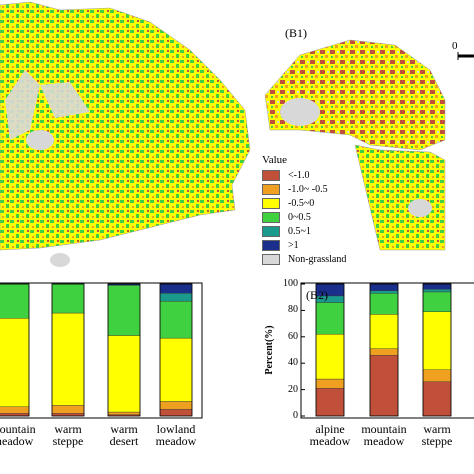 The width and height of the screenshot is (474, 474). I want to click on legend-item: -0.5~0, so click(317, 203).